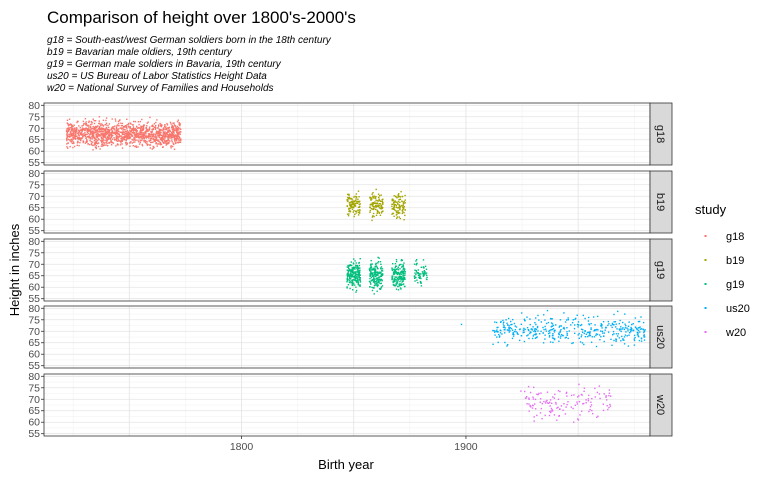  What do you see at coordinates (34, 355) in the screenshot?
I see `y-tick-label: 60` at bounding box center [34, 355].